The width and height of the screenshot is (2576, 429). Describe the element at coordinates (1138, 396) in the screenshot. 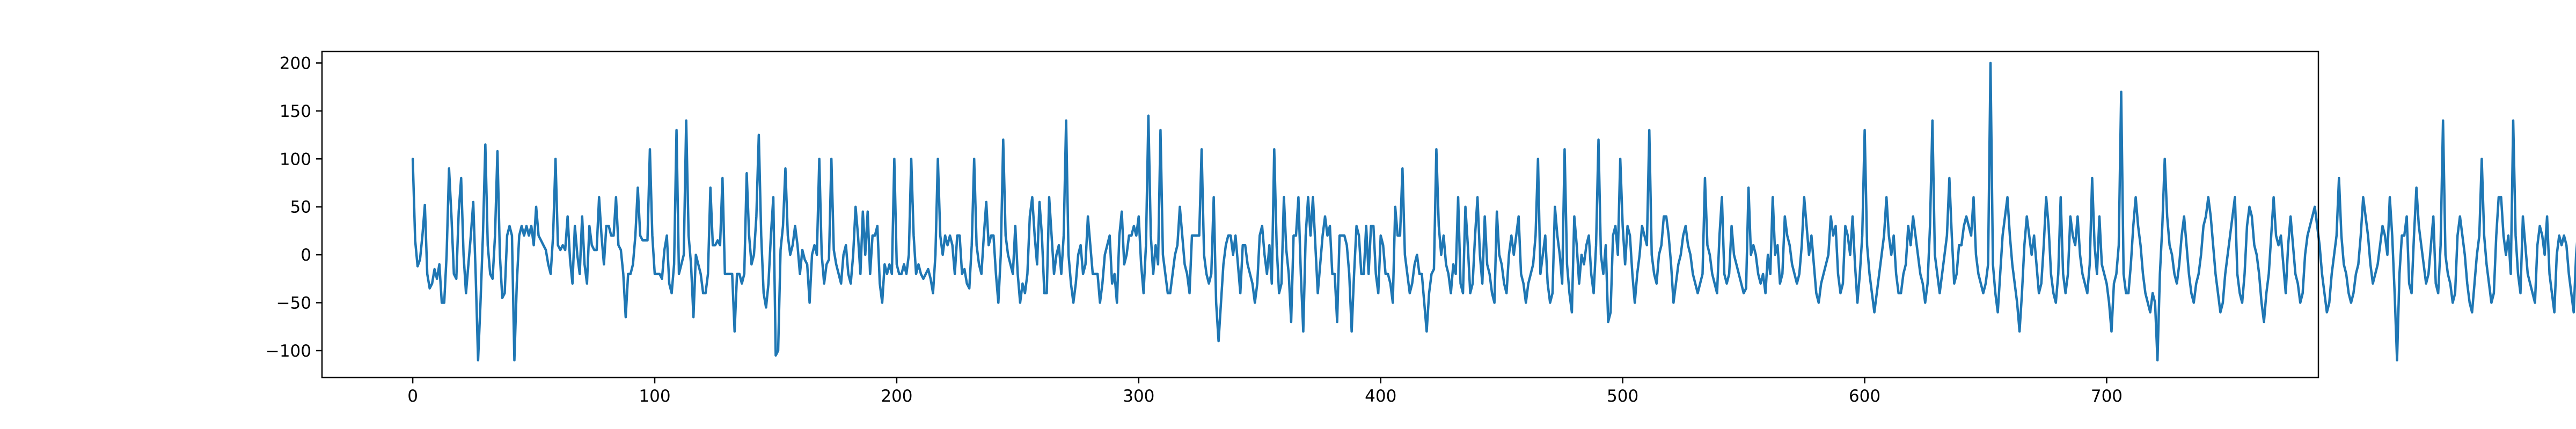

I see `x-tick-label: 300` at that location.